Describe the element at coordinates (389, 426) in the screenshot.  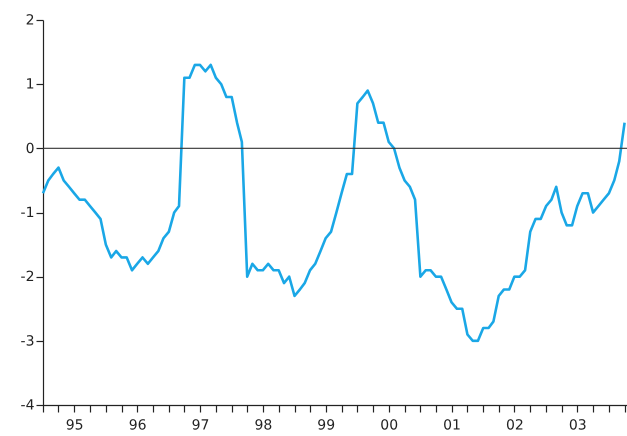
I see `x-tick-label: 00` at that location.